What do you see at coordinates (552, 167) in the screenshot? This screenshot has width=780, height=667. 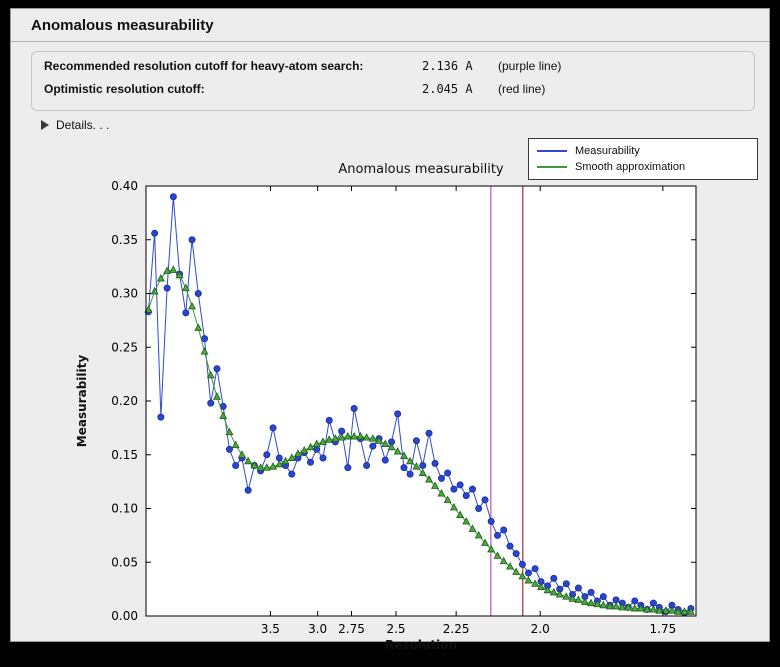 I see `legend-line-green` at bounding box center [552, 167].